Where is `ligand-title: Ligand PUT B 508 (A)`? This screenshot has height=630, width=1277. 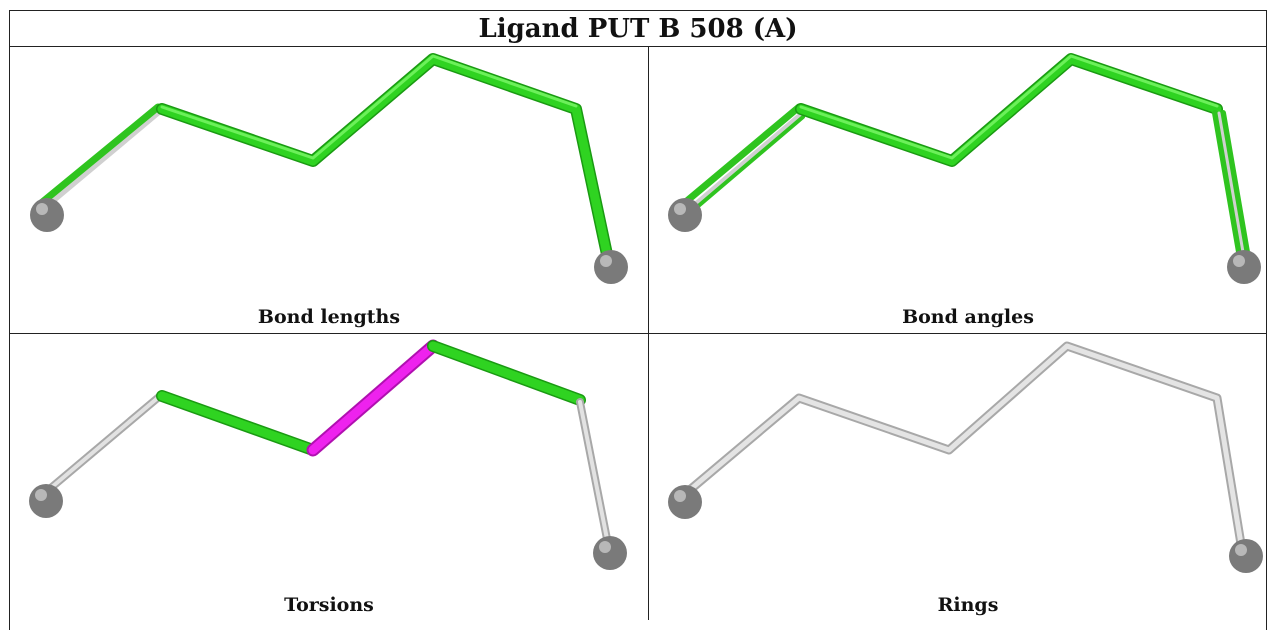
ligand-title: Ligand PUT B 508 (A) is located at coordinates (638, 28).